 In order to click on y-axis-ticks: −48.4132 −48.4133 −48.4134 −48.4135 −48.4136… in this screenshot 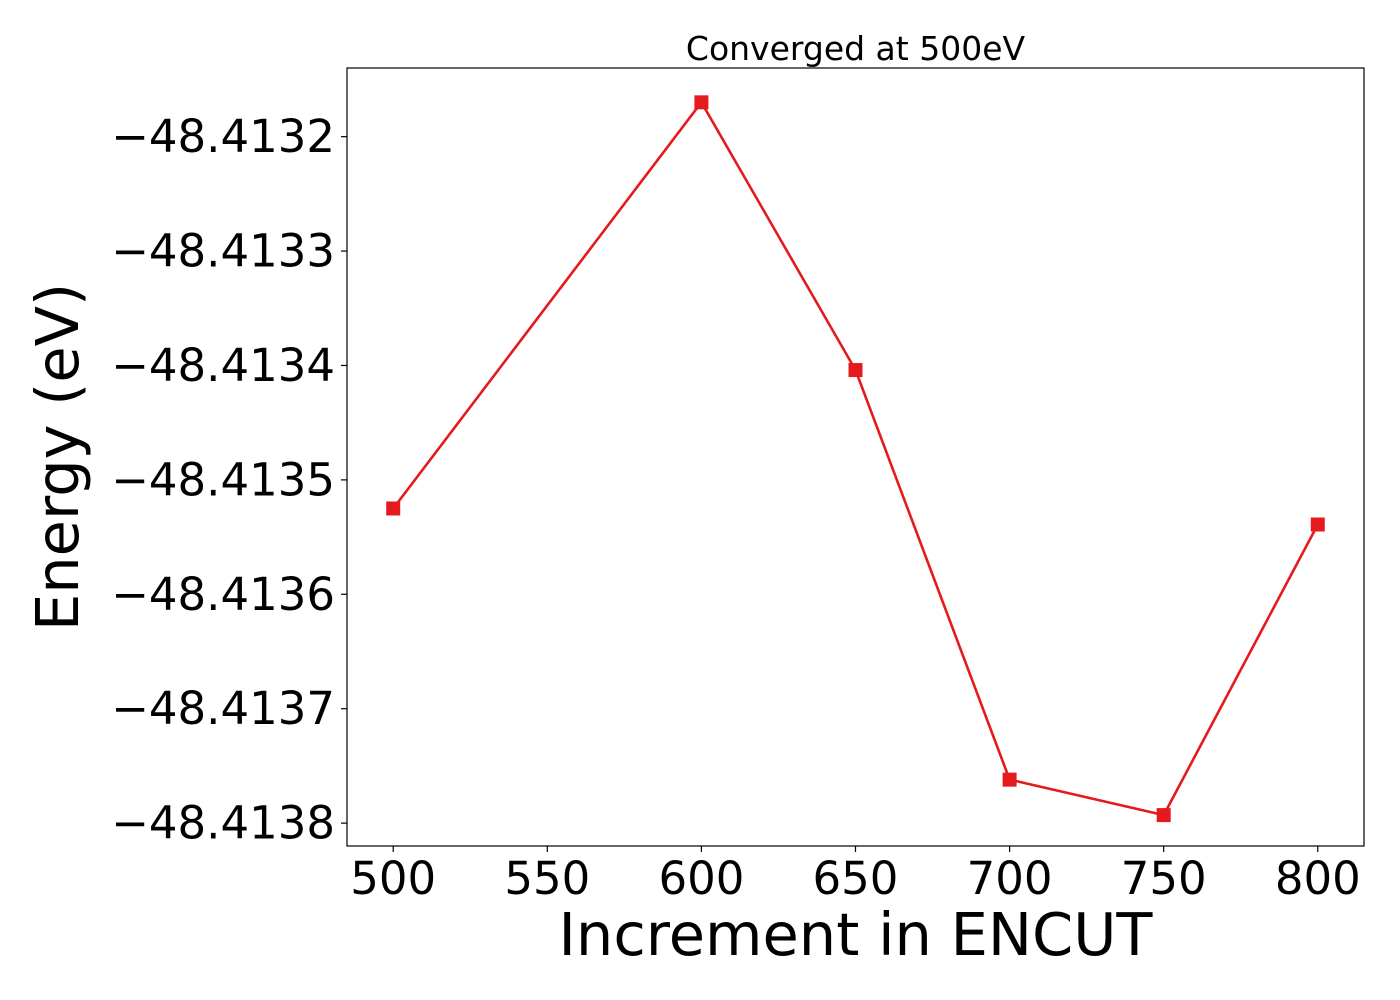, I will do `click(229, 480)`.